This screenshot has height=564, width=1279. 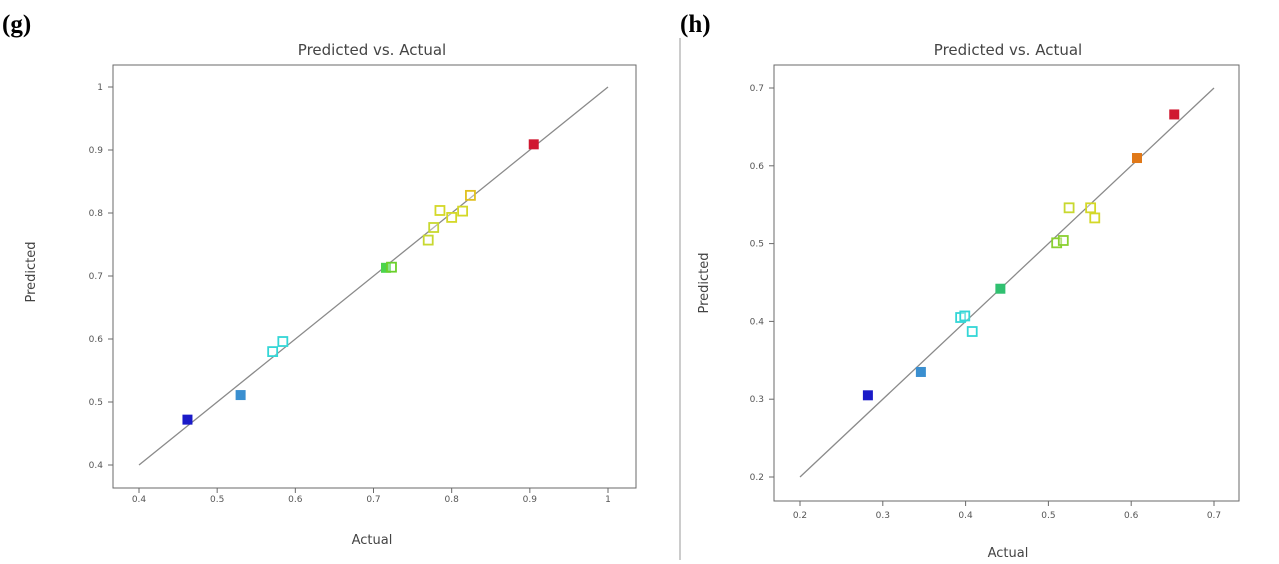 I want to click on x-tick-label: 0.8, so click(x=452, y=500).